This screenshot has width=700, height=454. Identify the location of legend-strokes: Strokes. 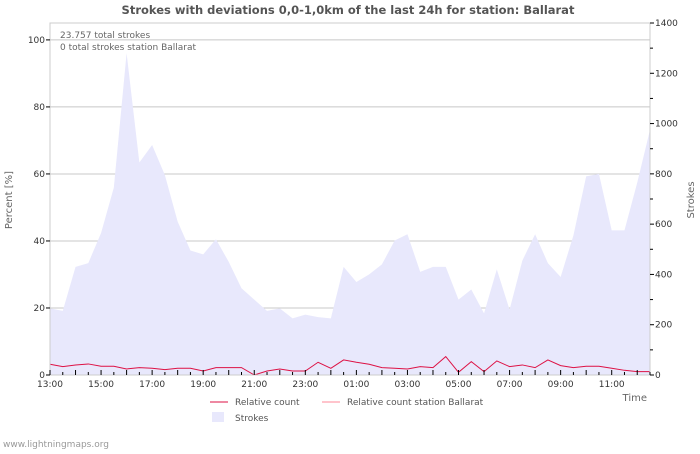
(252, 419).